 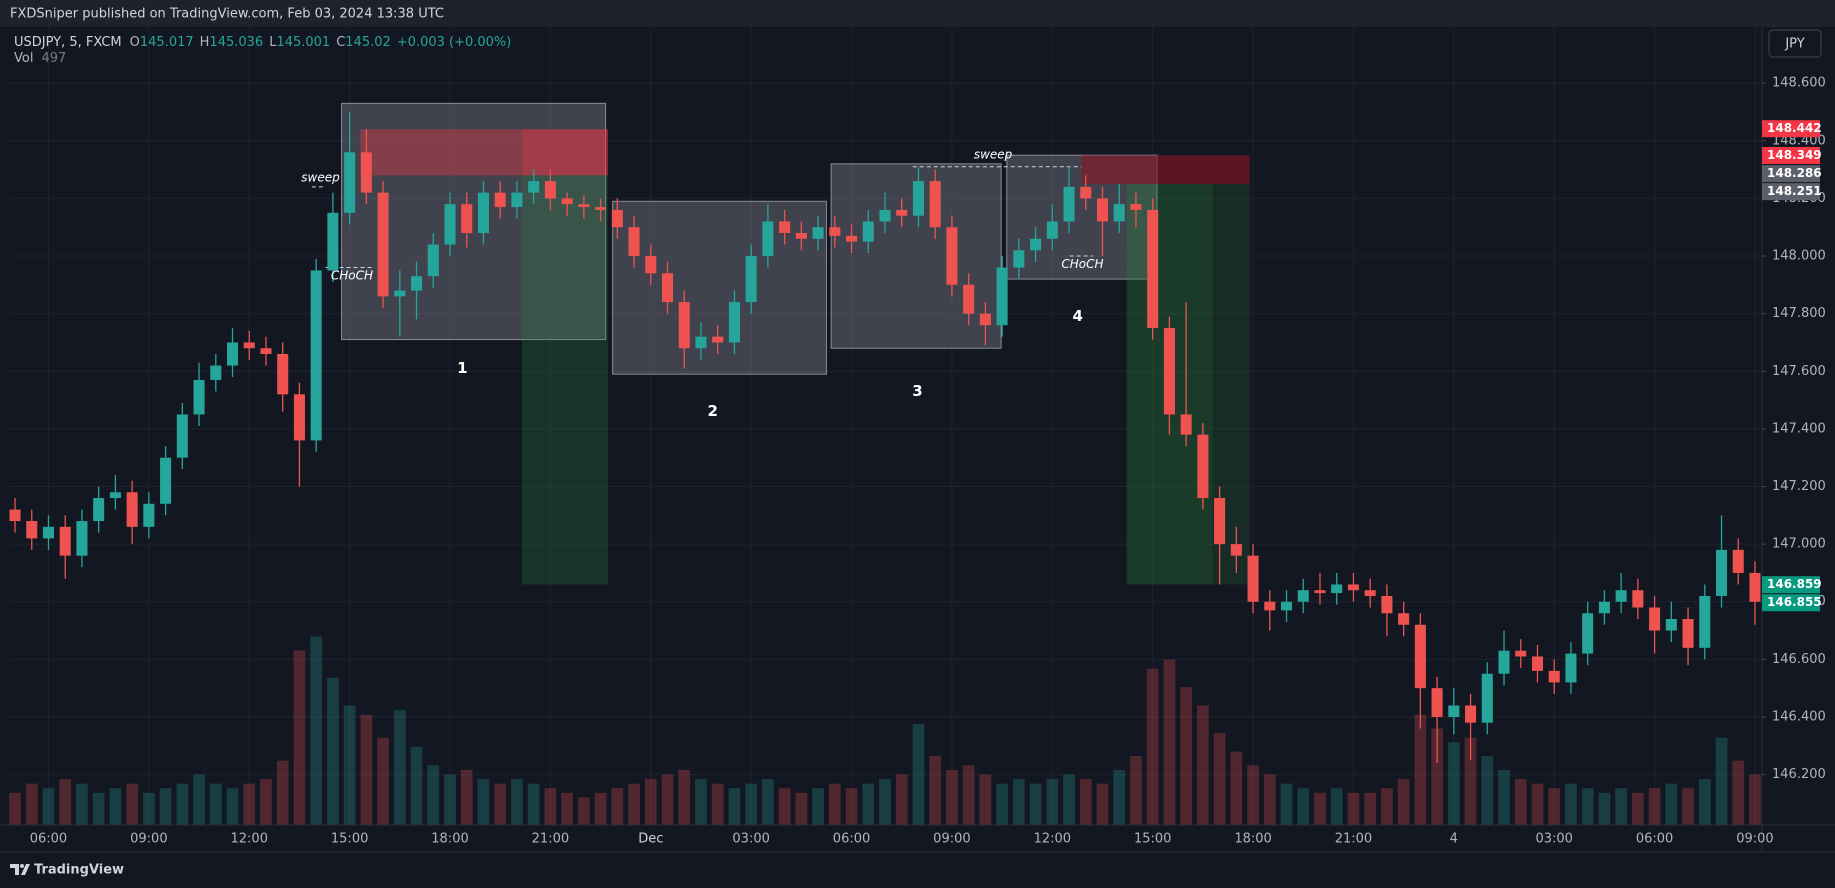 I want to click on x-tick-label: 09:00, so click(x=148, y=839).